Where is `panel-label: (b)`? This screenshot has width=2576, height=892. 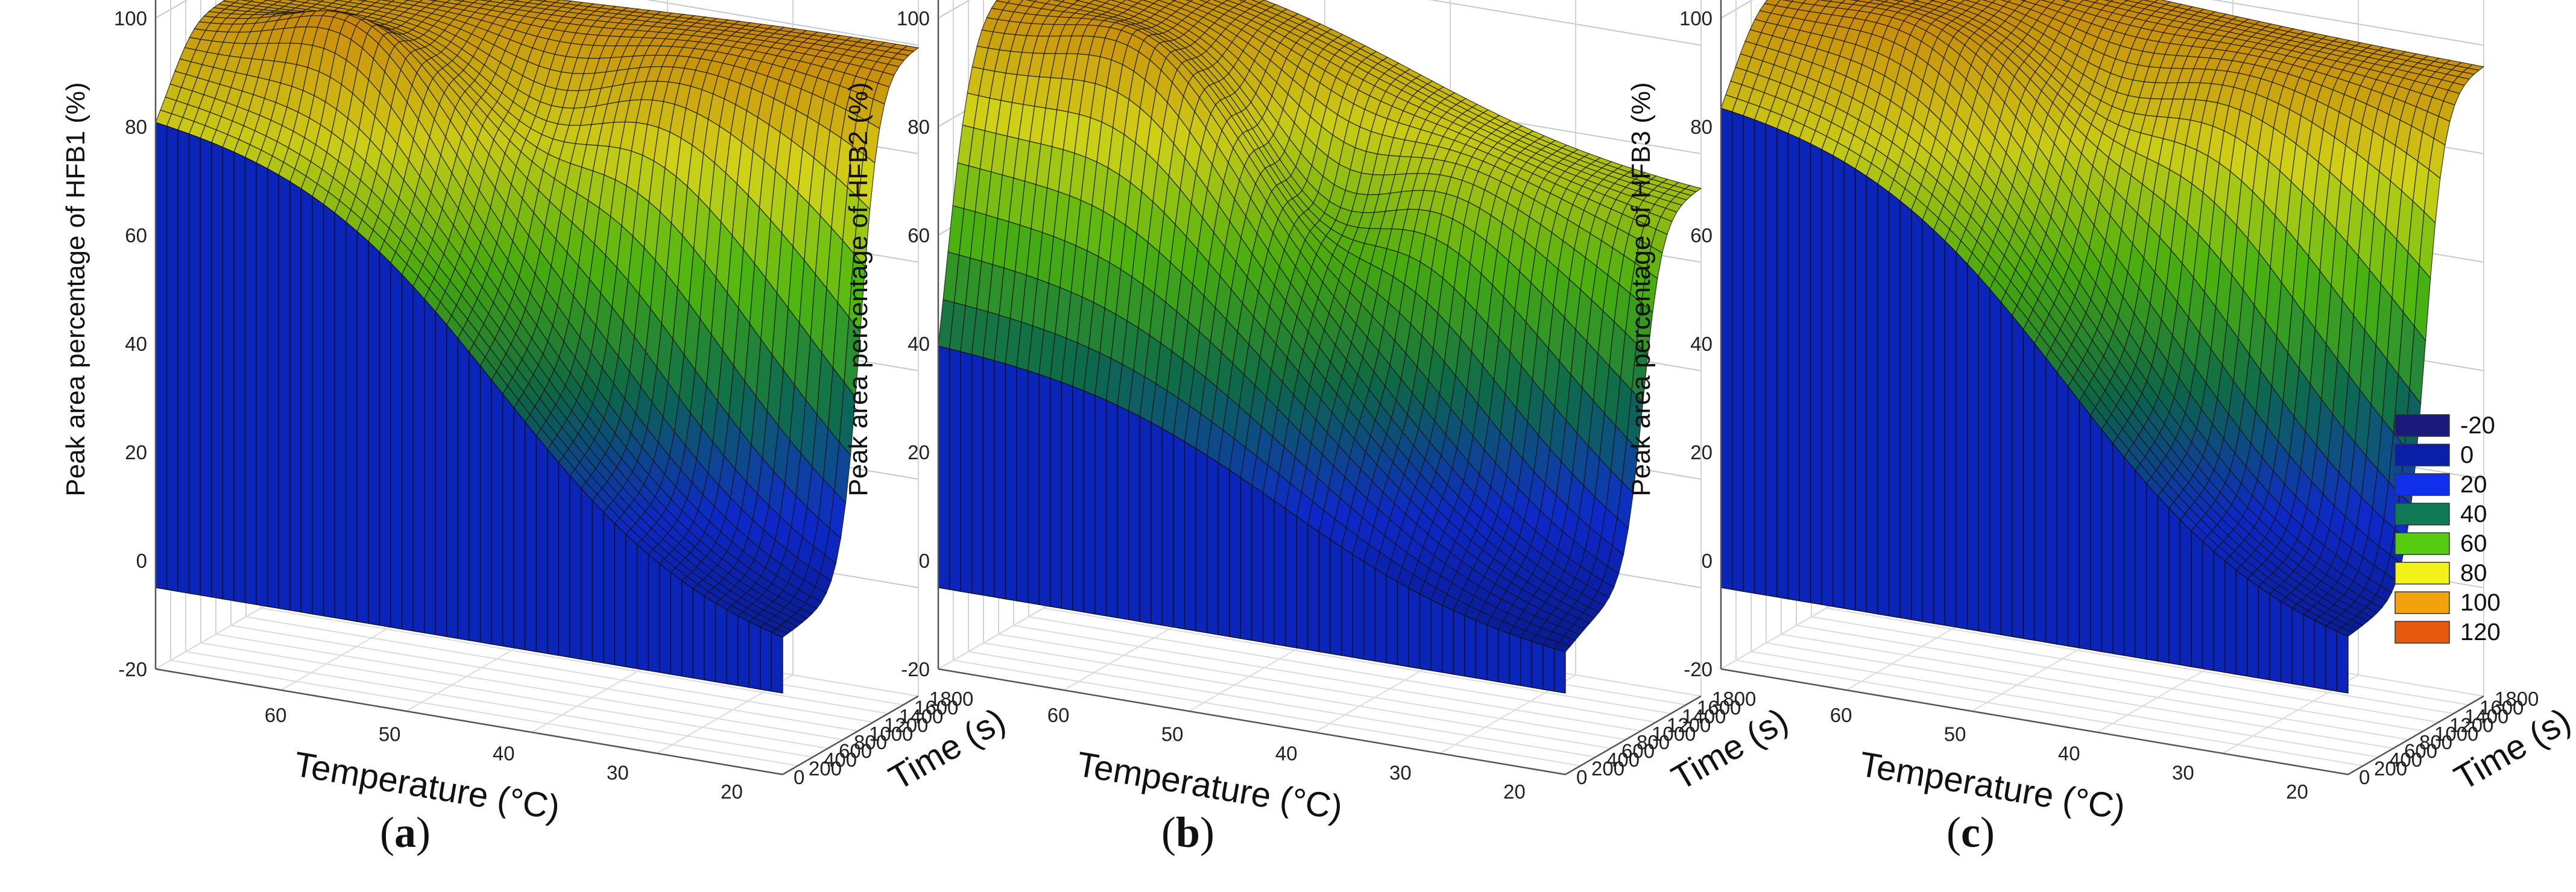 panel-label: (b) is located at coordinates (1187, 832).